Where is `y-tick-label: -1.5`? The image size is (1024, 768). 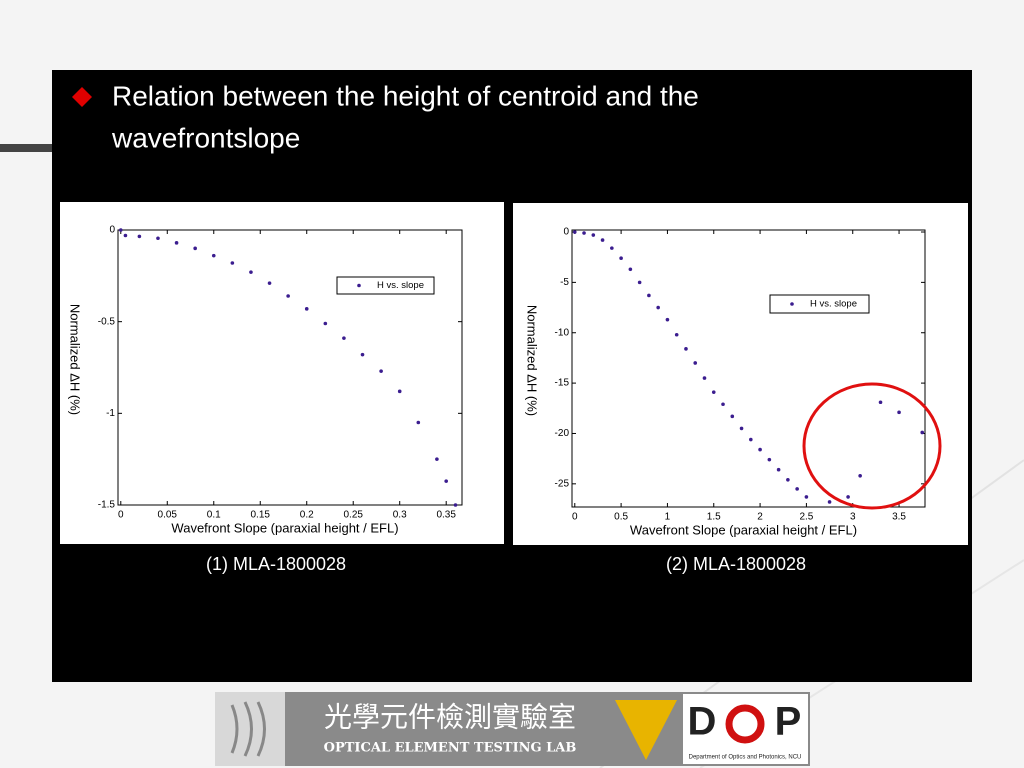 y-tick-label: -1.5 is located at coordinates (107, 505).